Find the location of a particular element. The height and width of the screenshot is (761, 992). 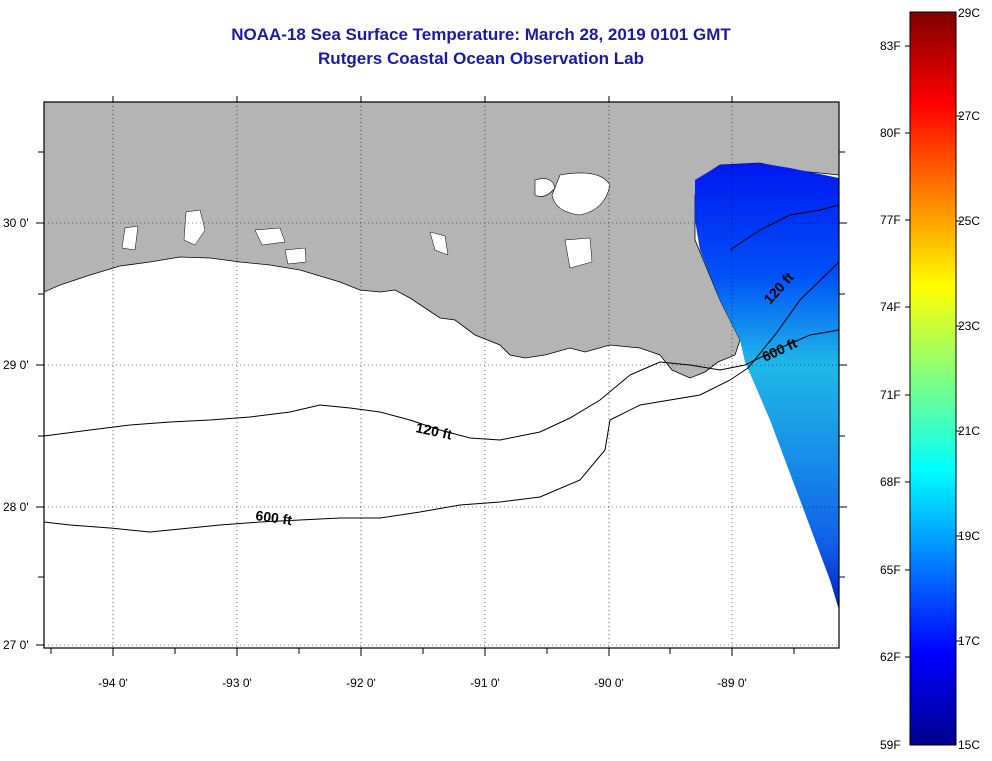

lat-label-28: 28 0' is located at coordinates (16, 507).